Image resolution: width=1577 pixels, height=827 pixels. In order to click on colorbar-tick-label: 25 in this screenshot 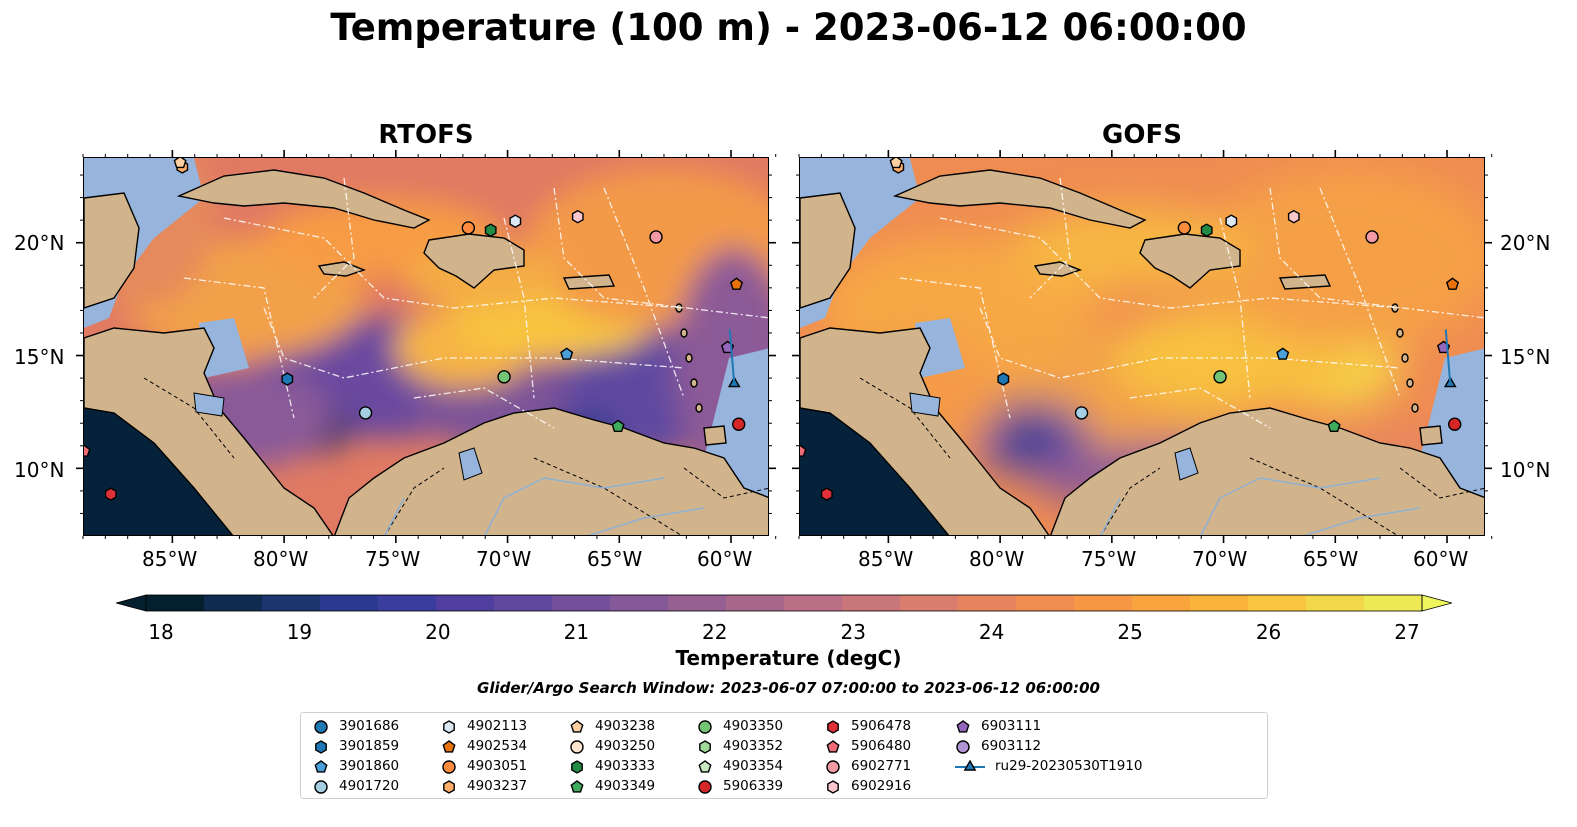, I will do `click(1130, 632)`.